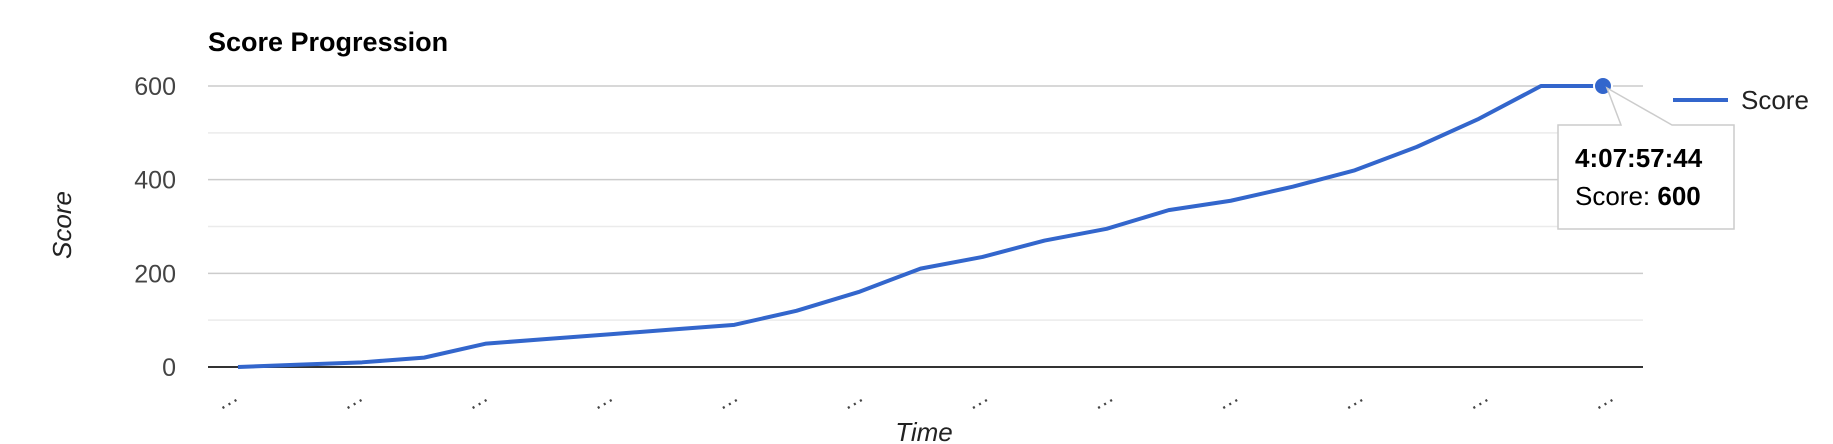 Image resolution: width=1833 pixels, height=444 pixels. I want to click on chart-title: Score Progression, so click(328, 42).